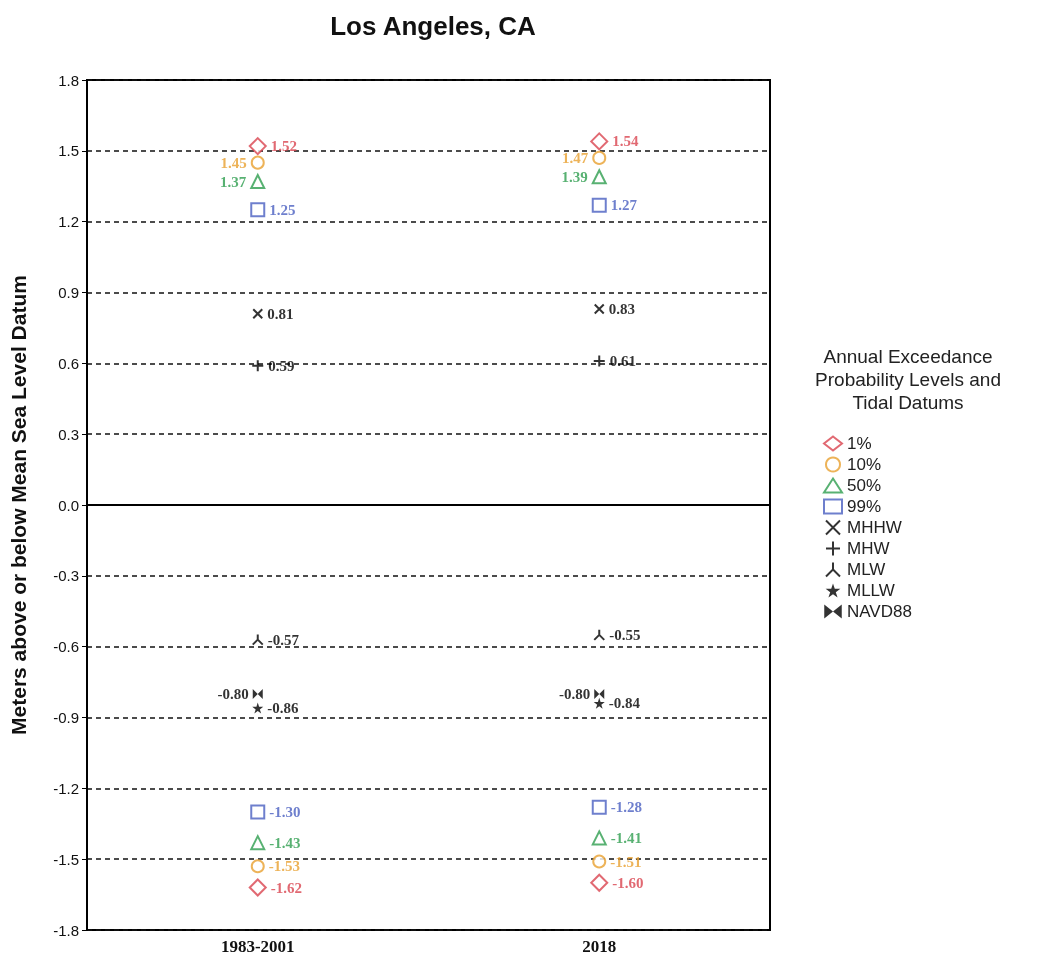 The height and width of the screenshot is (966, 1039). I want to click on y-tick-label: 1.2, so click(68, 222).